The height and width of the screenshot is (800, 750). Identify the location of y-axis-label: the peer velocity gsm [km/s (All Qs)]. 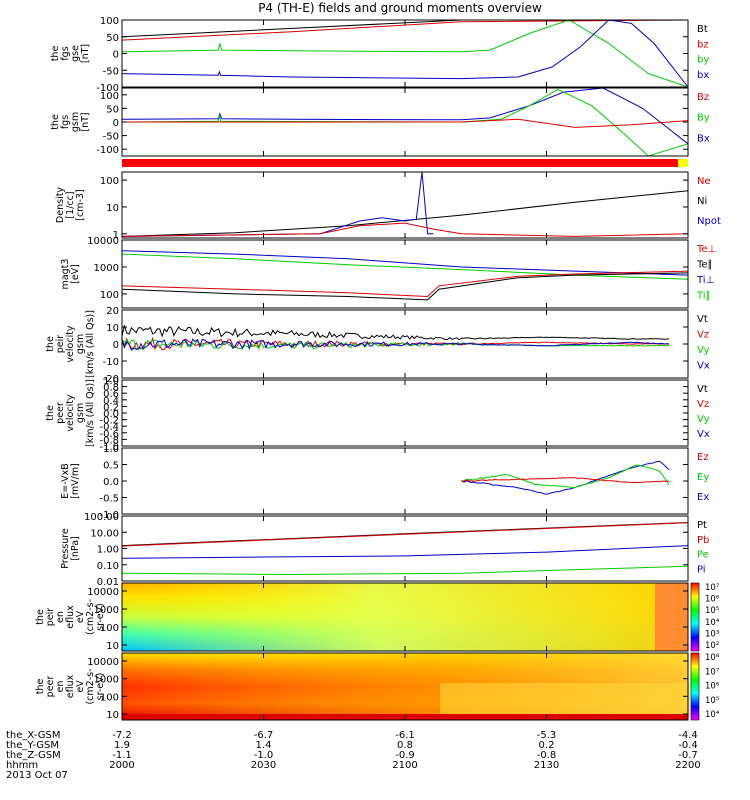
(70, 413).